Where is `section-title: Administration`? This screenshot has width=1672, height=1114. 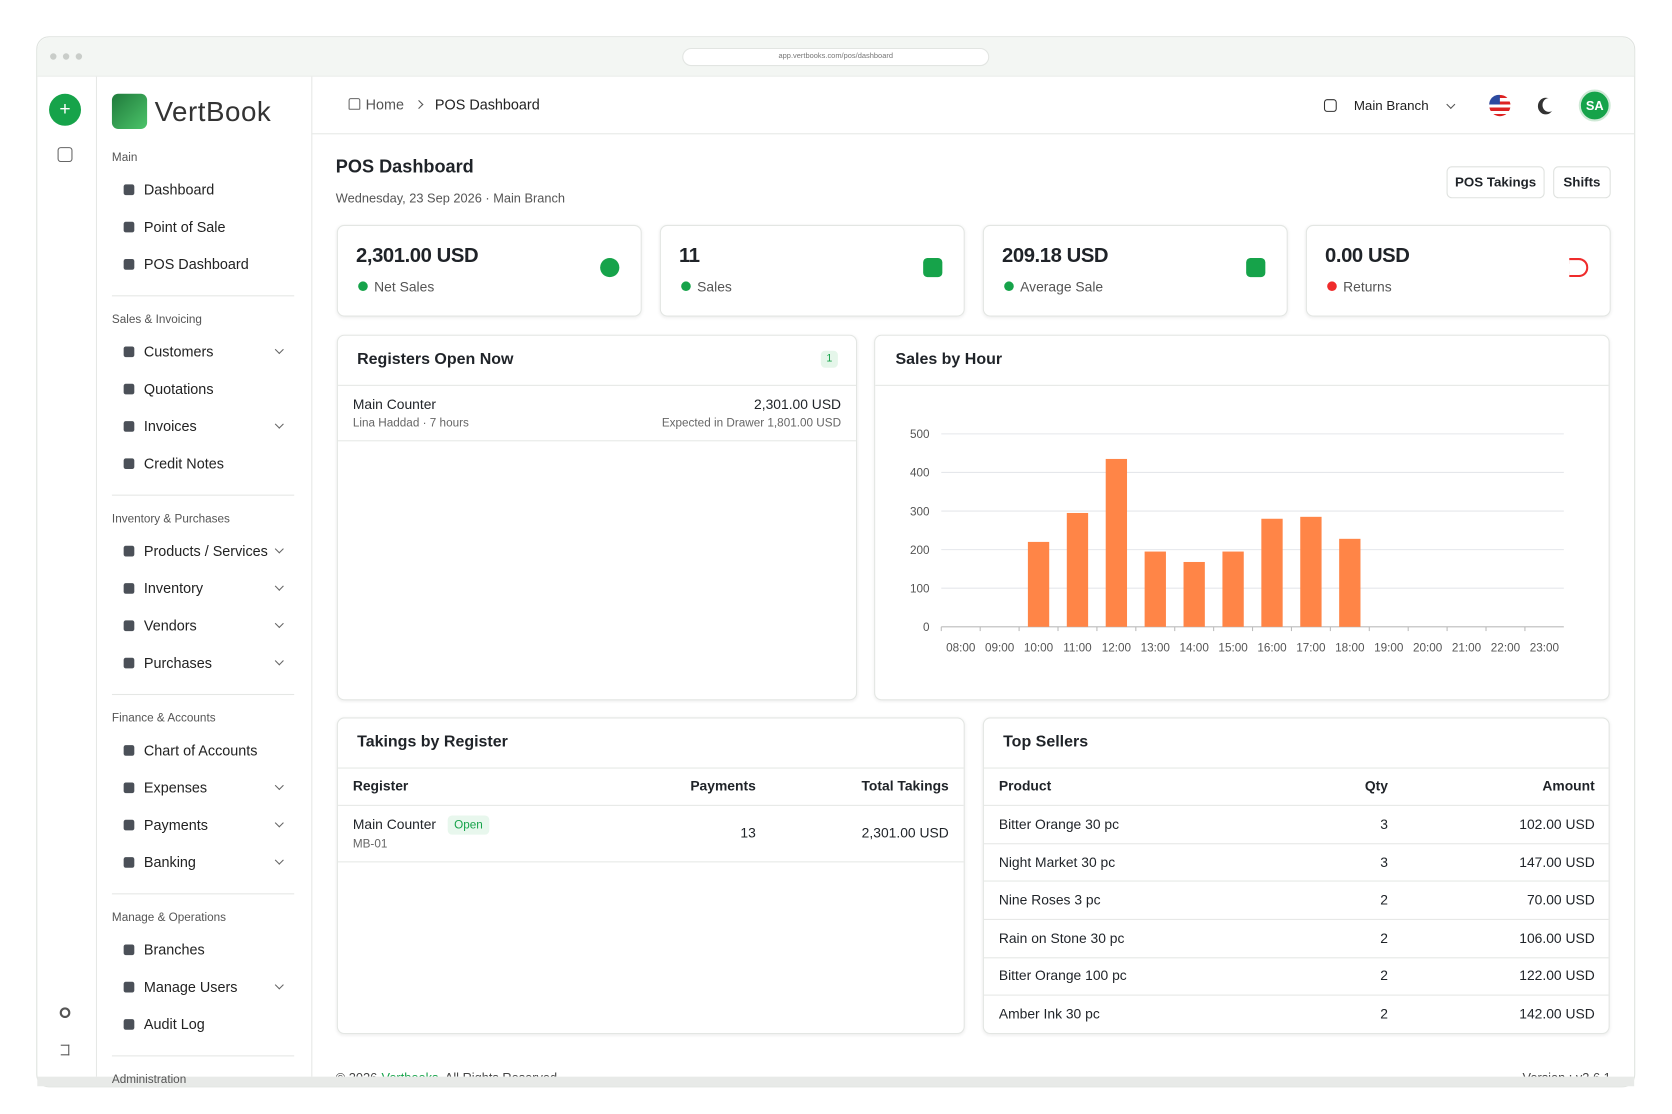
section-title: Administration is located at coordinates (149, 1080).